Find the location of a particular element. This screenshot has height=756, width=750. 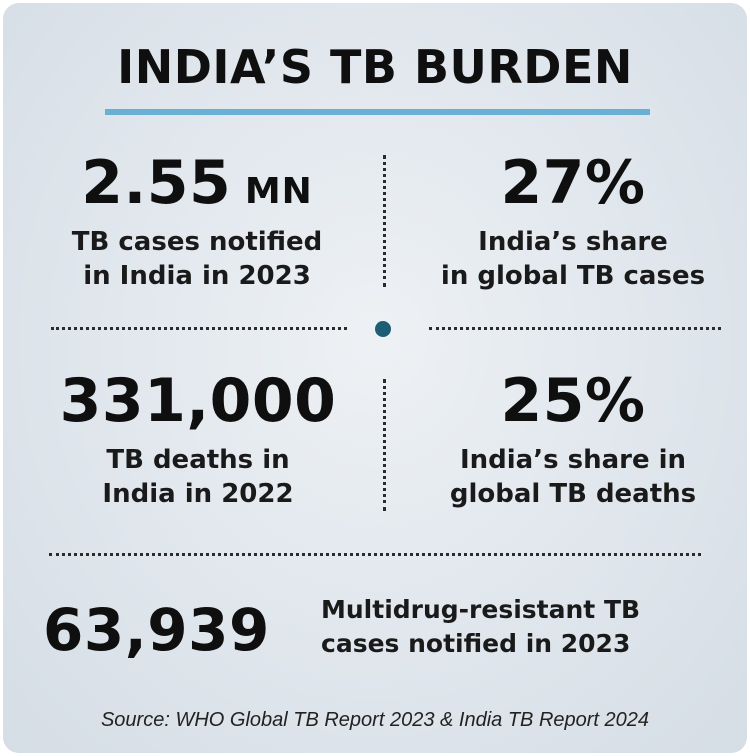

caption-line: Multidrug-resistant TB is located at coordinates (481, 609).